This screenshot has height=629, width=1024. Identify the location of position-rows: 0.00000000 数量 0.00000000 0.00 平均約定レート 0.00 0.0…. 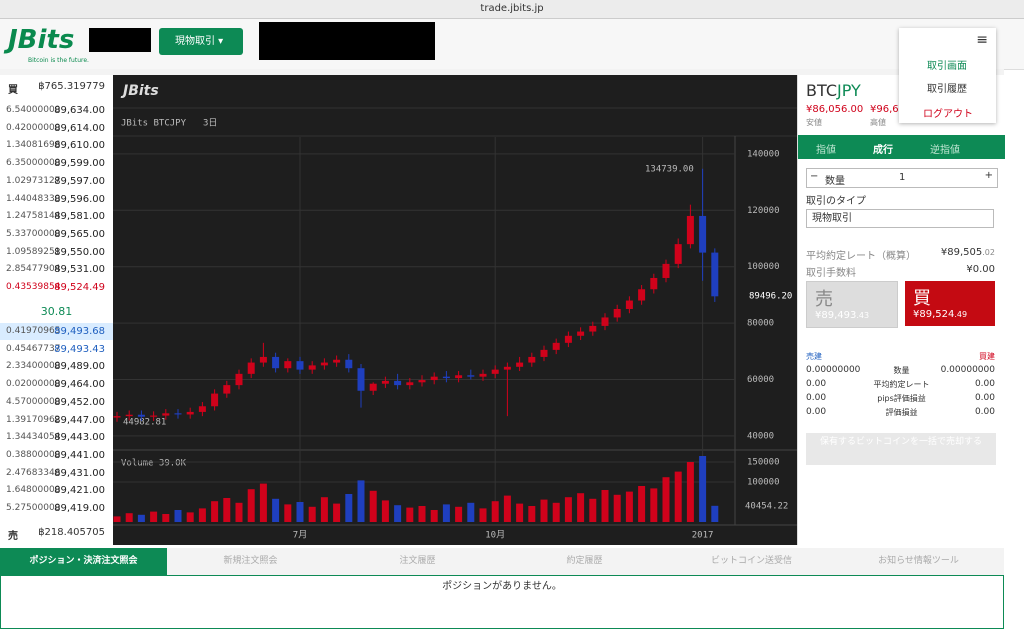
(901, 395).